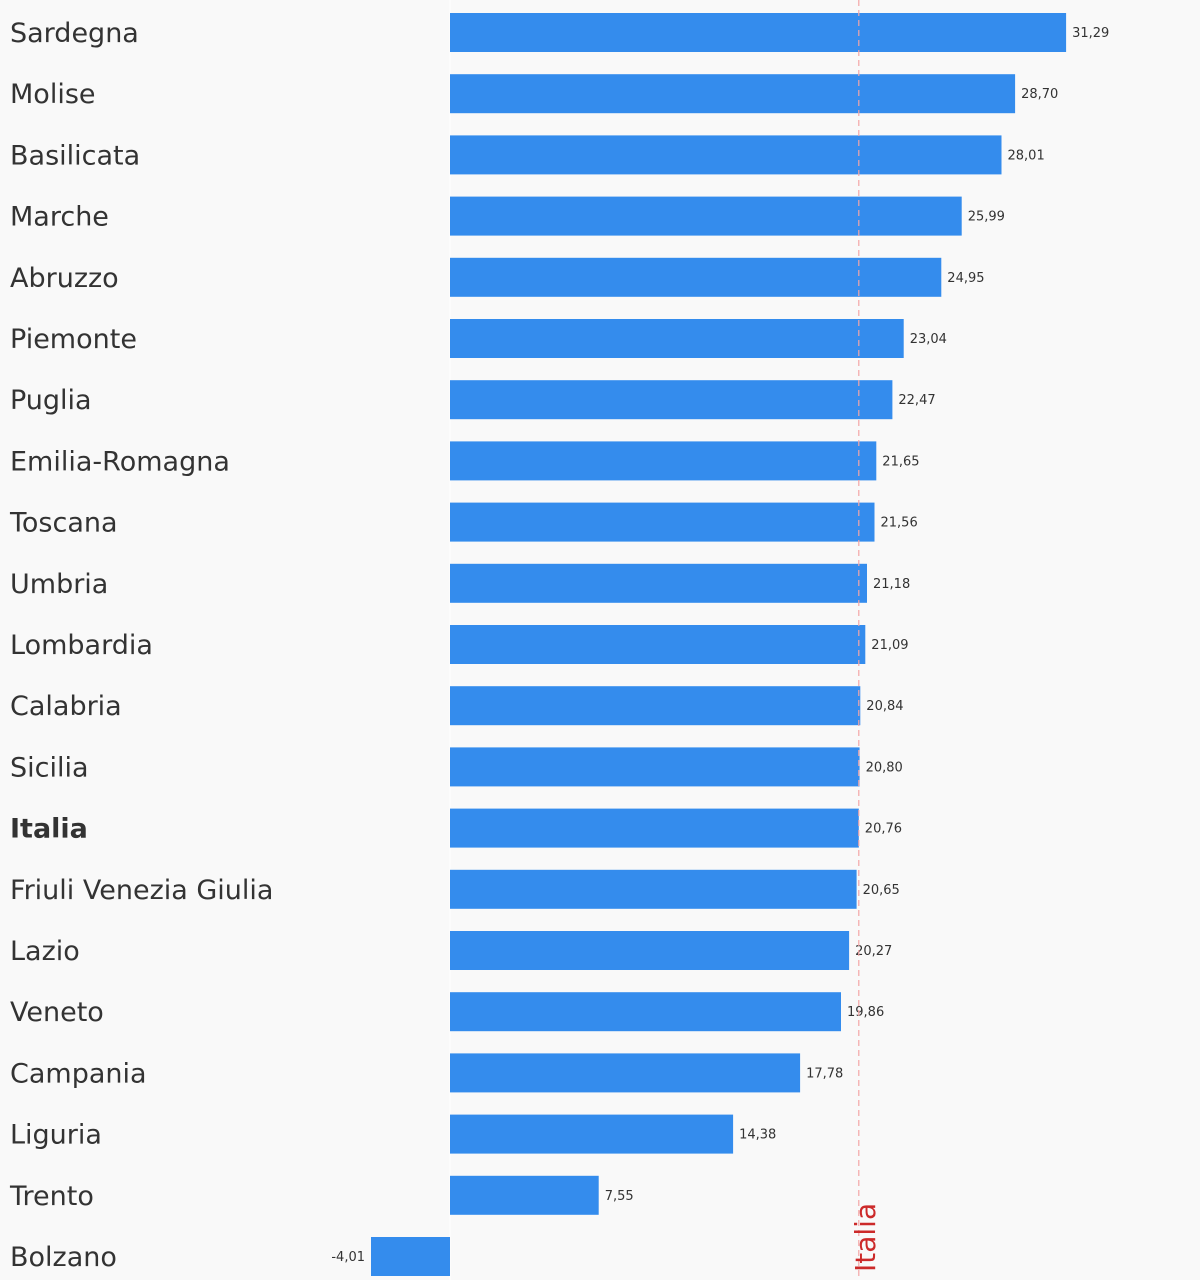 This screenshot has height=1280, width=1200. I want to click on bar-toscana, so click(662, 522).